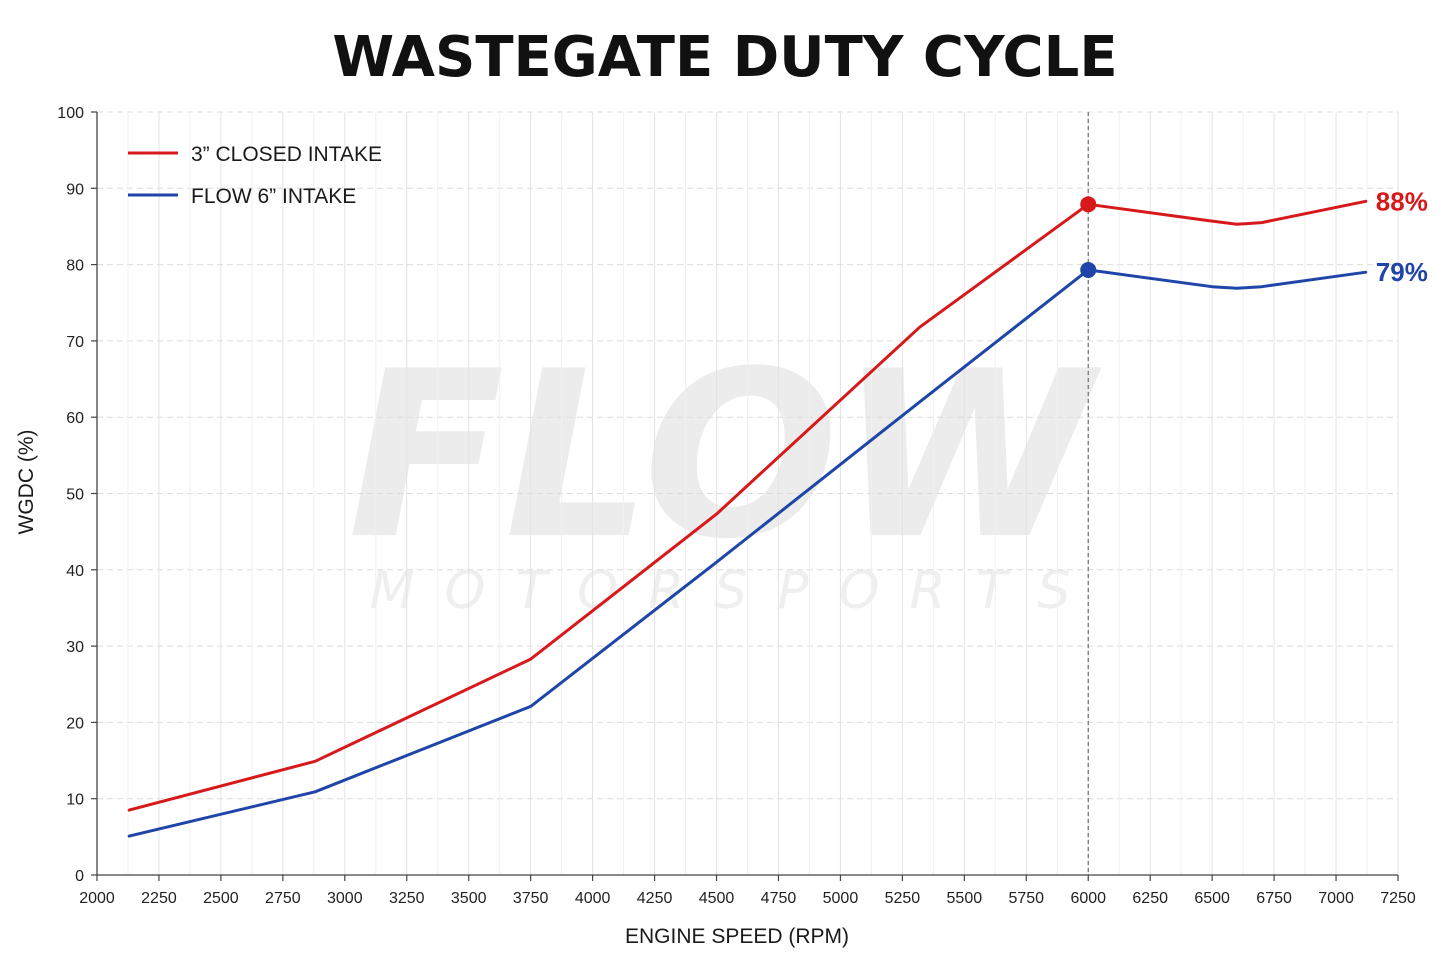 The image size is (1445, 963). I want to click on y-tick-label: 50, so click(75, 495).